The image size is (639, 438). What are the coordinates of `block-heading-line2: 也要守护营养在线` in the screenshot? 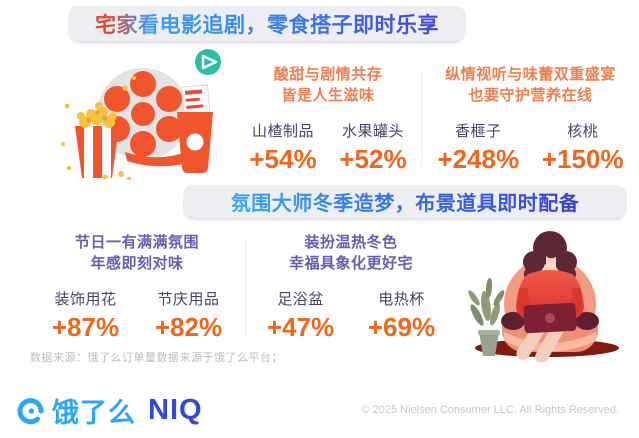 It's located at (530, 96).